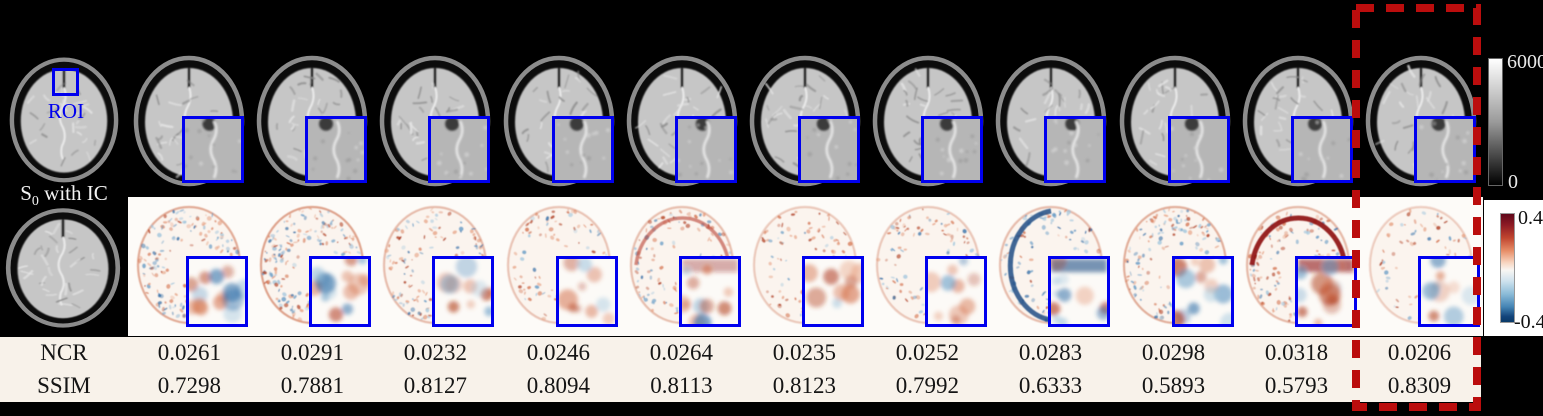 Image resolution: width=1543 pixels, height=416 pixels. I want to click on diverging-colorbar-panel: 0.4 -0.4, so click(1513, 268).